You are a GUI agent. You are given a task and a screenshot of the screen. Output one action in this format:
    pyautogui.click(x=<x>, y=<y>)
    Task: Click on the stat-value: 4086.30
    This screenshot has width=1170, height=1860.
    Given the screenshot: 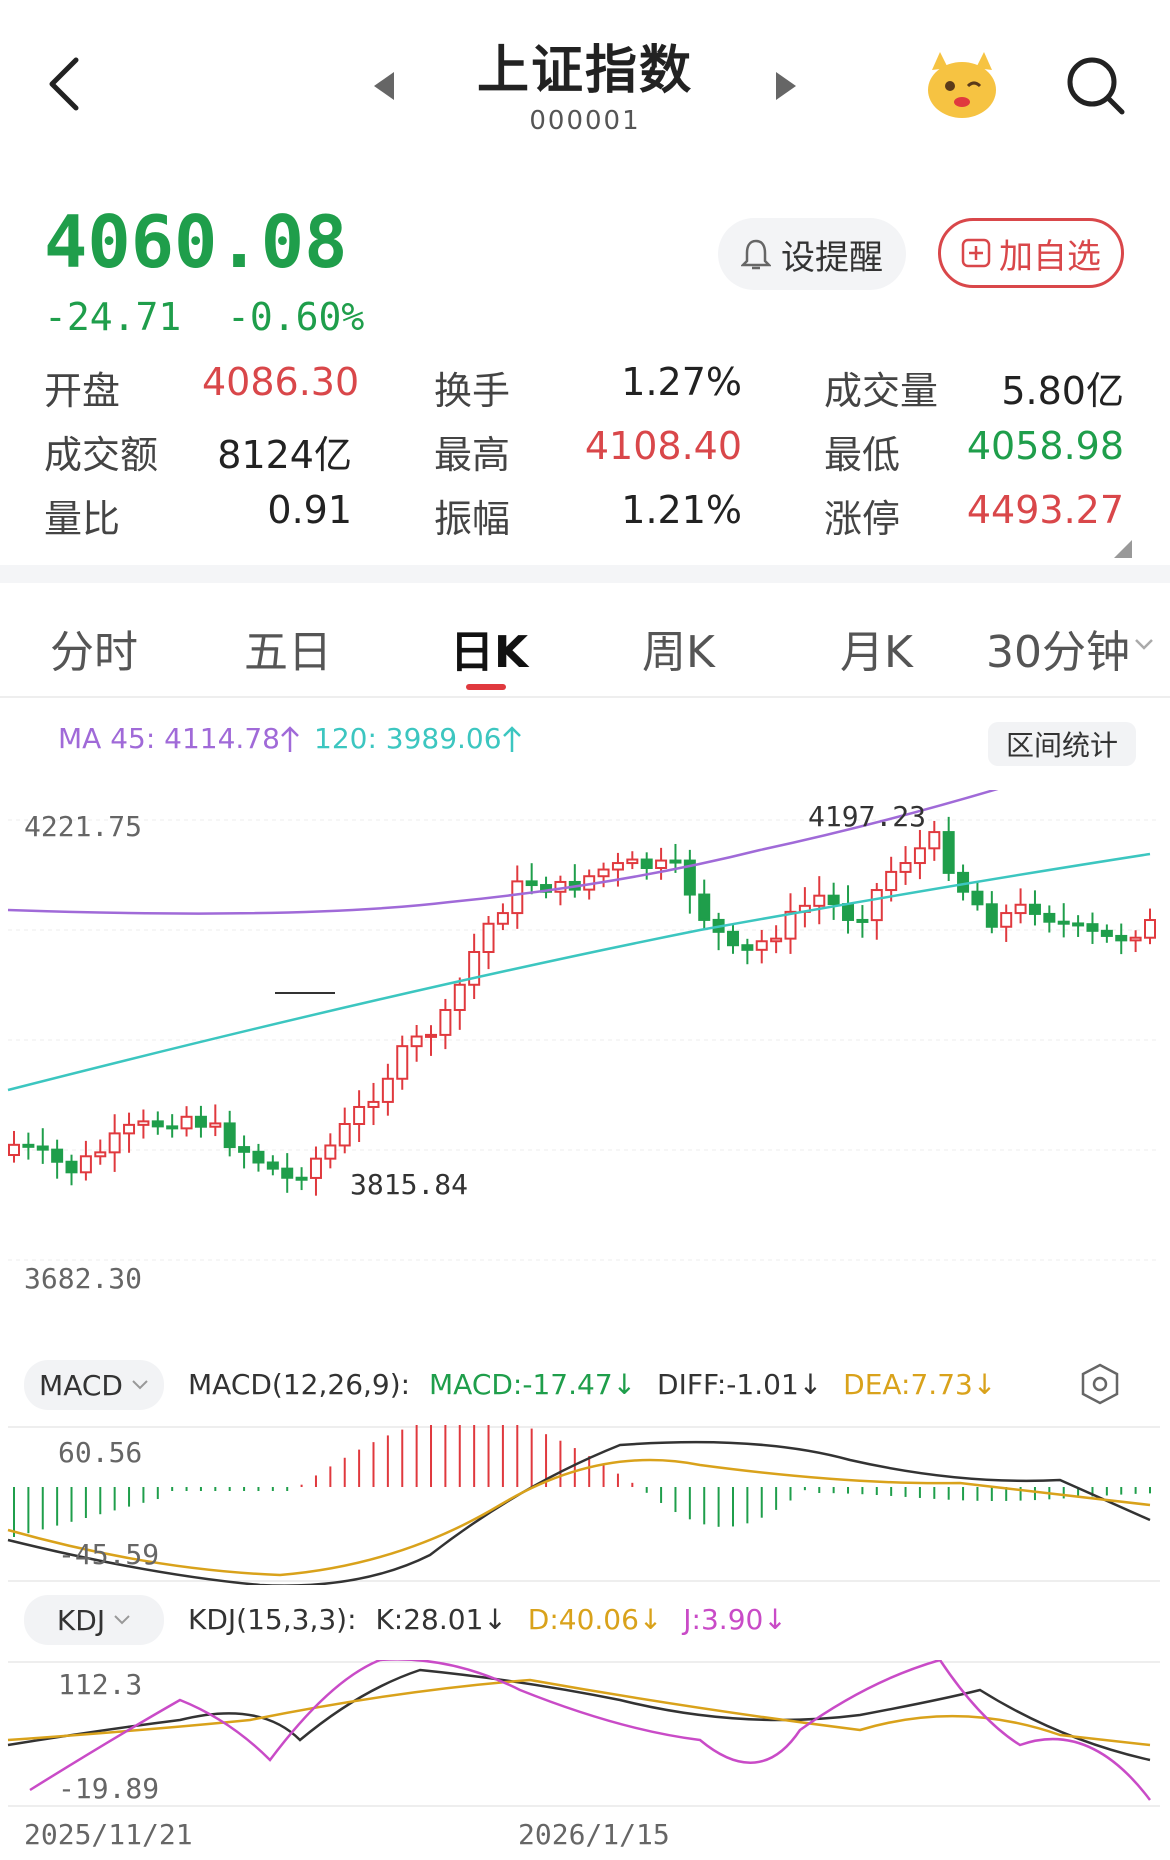 What is the action you would take?
    pyautogui.click(x=281, y=382)
    